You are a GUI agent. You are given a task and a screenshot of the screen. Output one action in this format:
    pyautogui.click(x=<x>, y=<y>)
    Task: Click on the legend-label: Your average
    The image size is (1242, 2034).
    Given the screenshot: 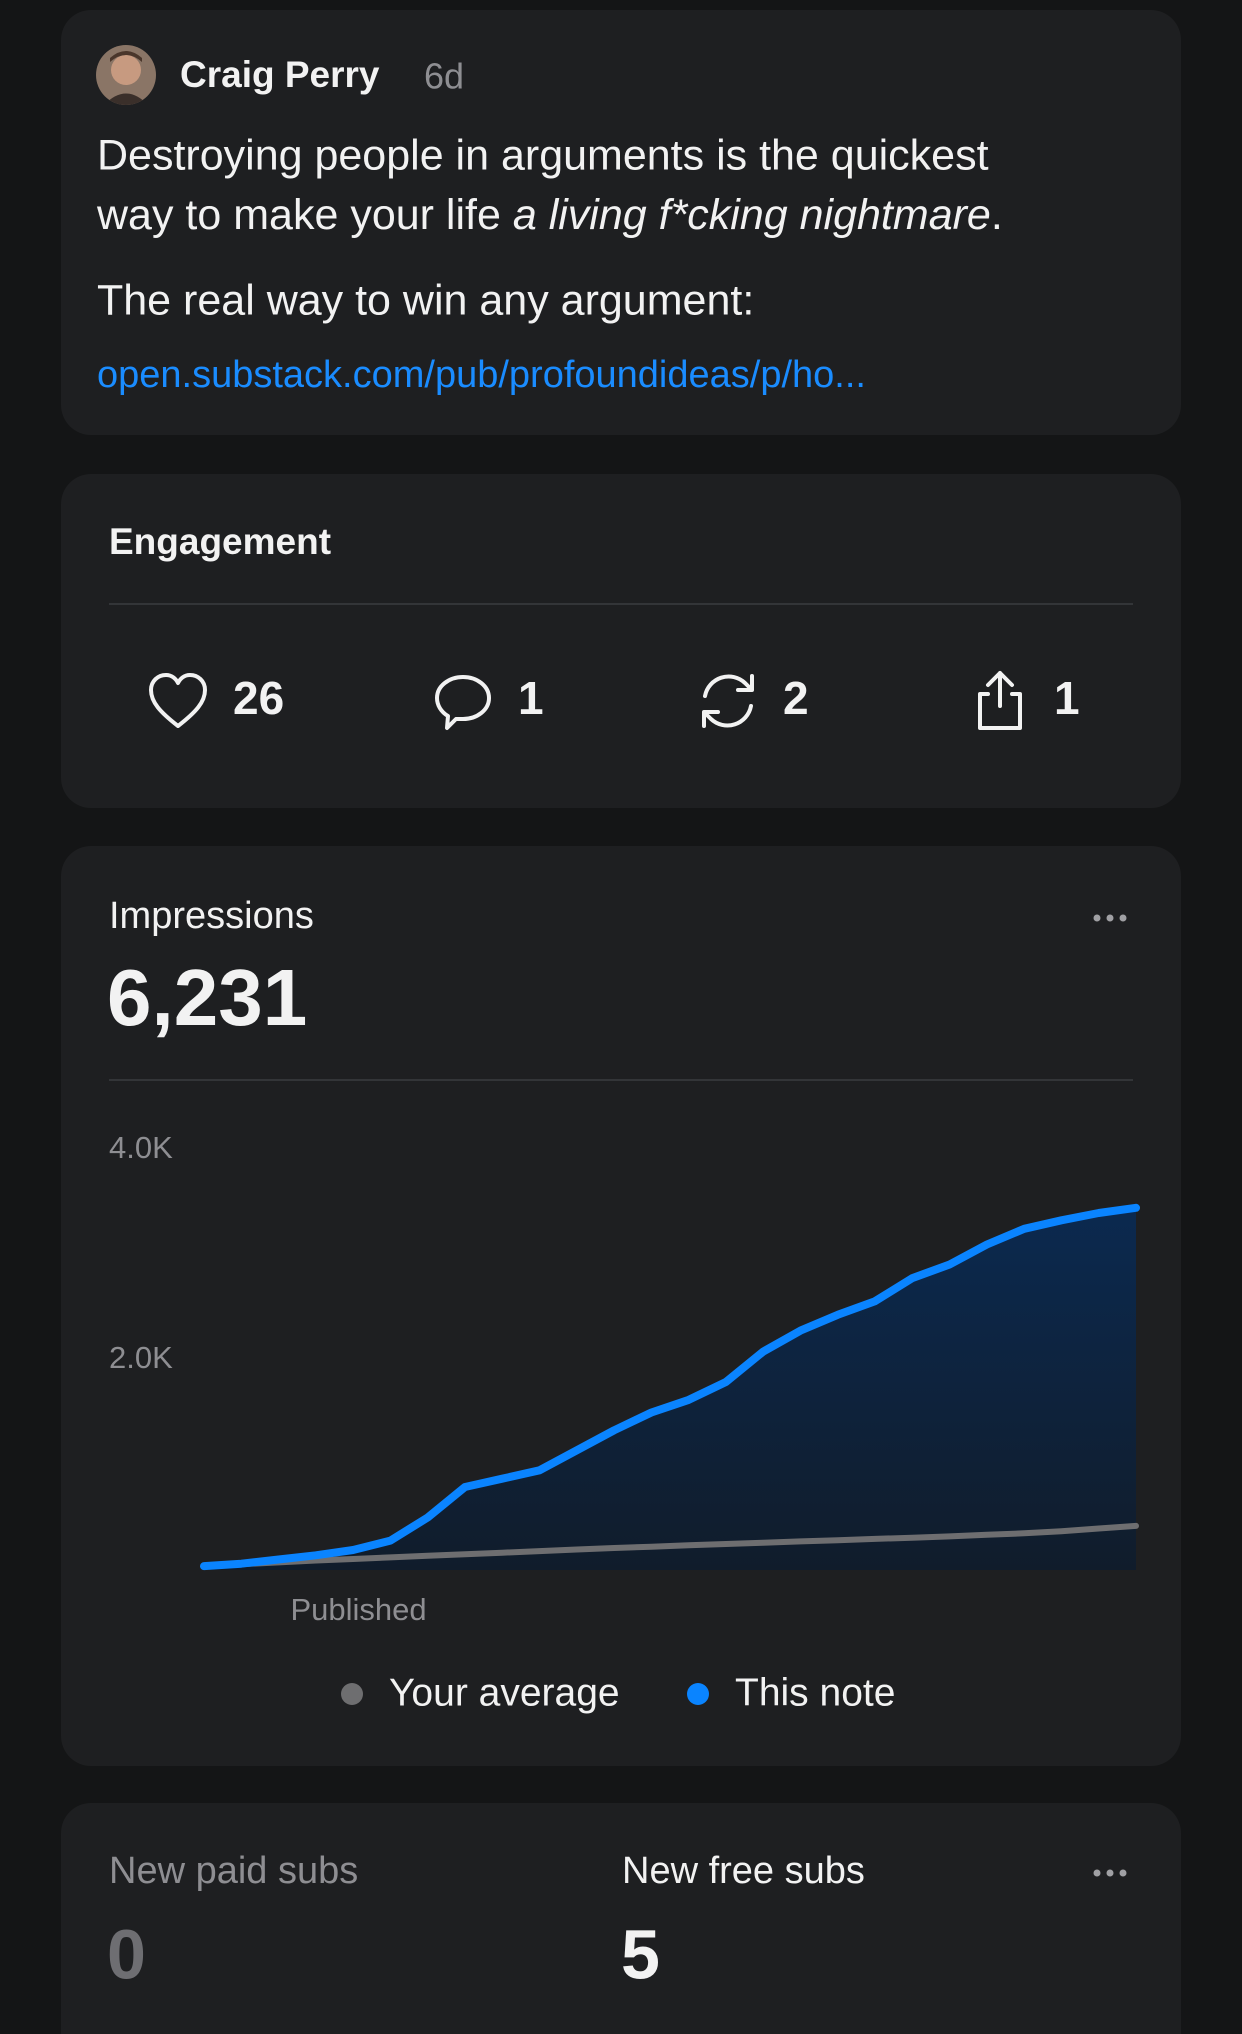 What is the action you would take?
    pyautogui.click(x=504, y=1692)
    